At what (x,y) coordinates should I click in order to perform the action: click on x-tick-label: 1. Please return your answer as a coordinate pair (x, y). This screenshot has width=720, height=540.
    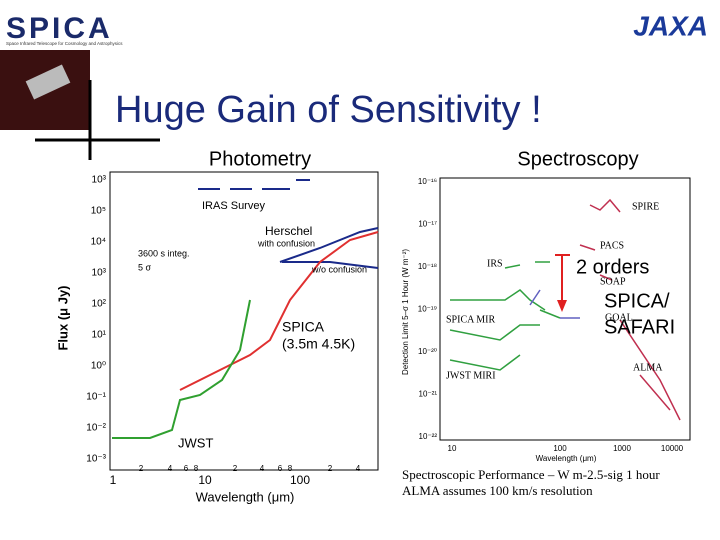
    Looking at the image, I should click on (113, 480).